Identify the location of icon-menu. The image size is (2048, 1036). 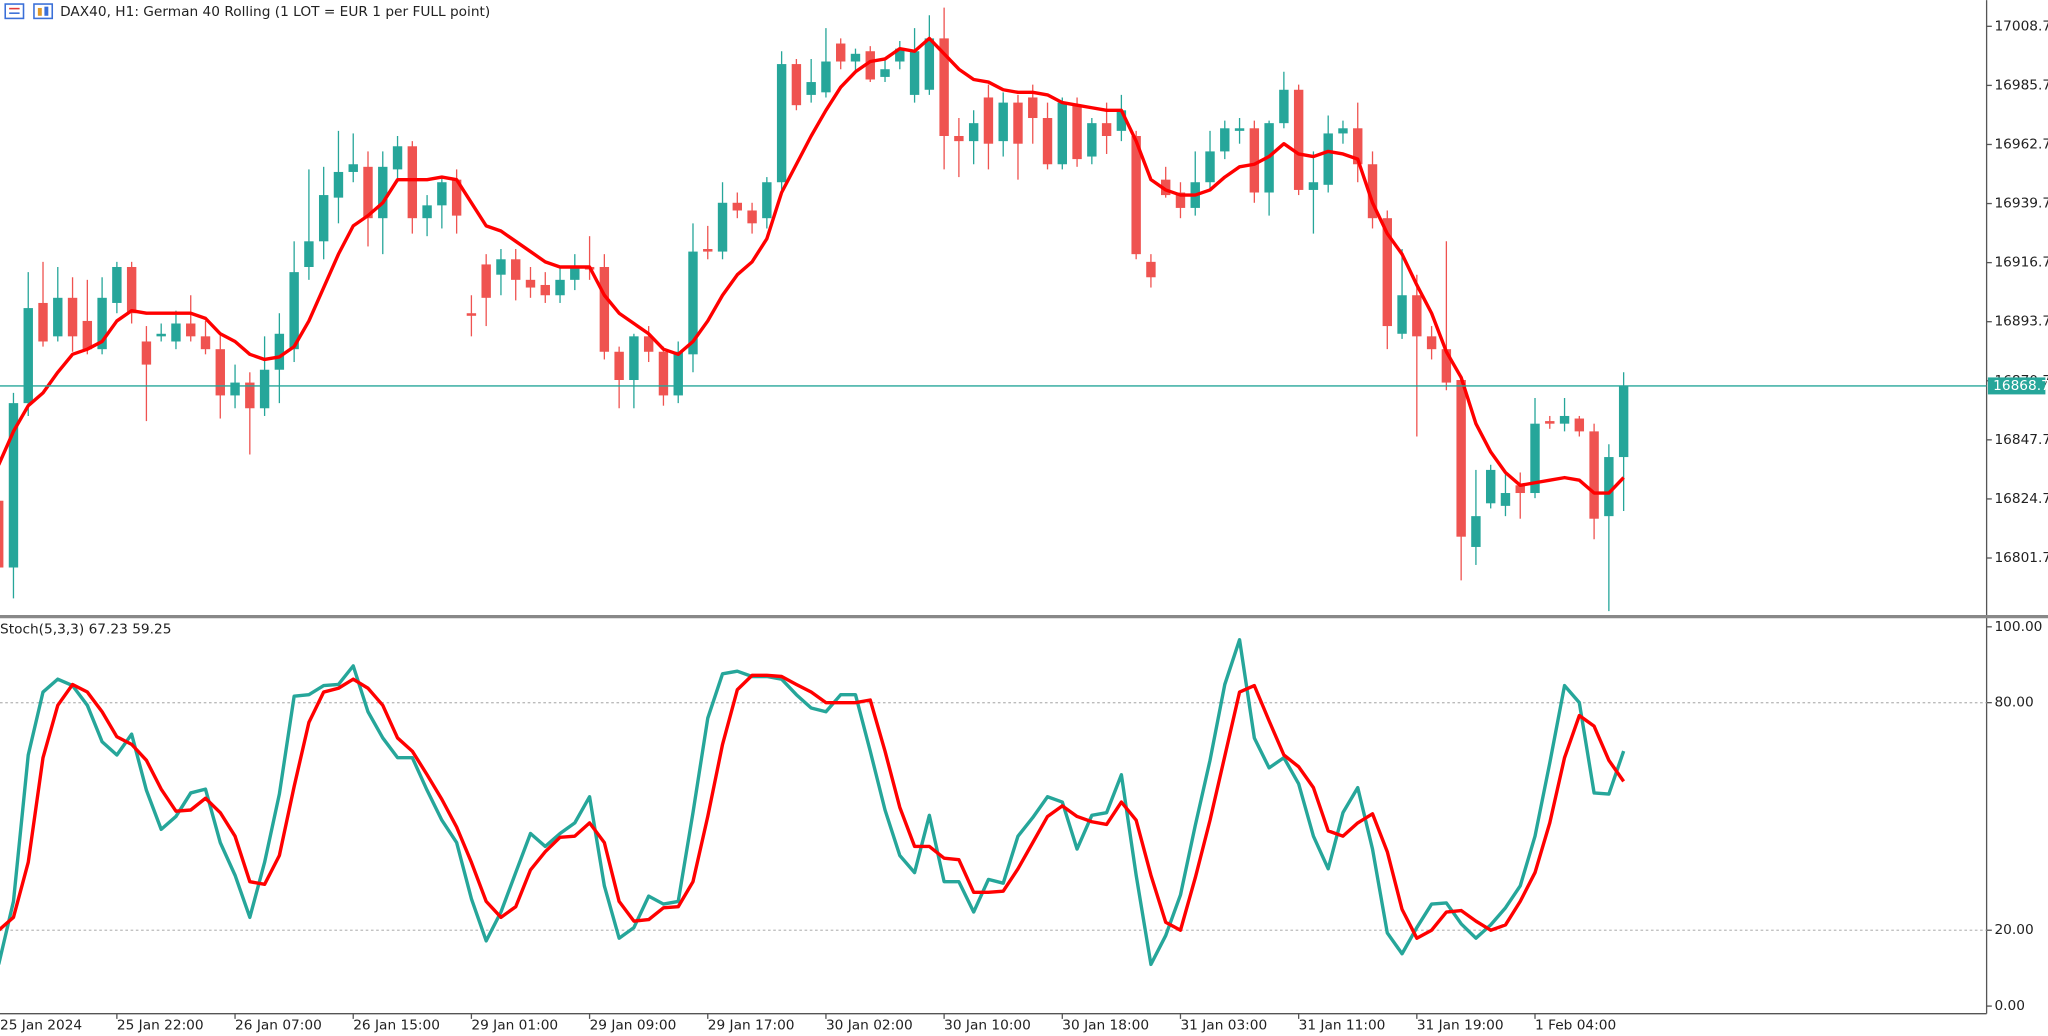
(14, 11).